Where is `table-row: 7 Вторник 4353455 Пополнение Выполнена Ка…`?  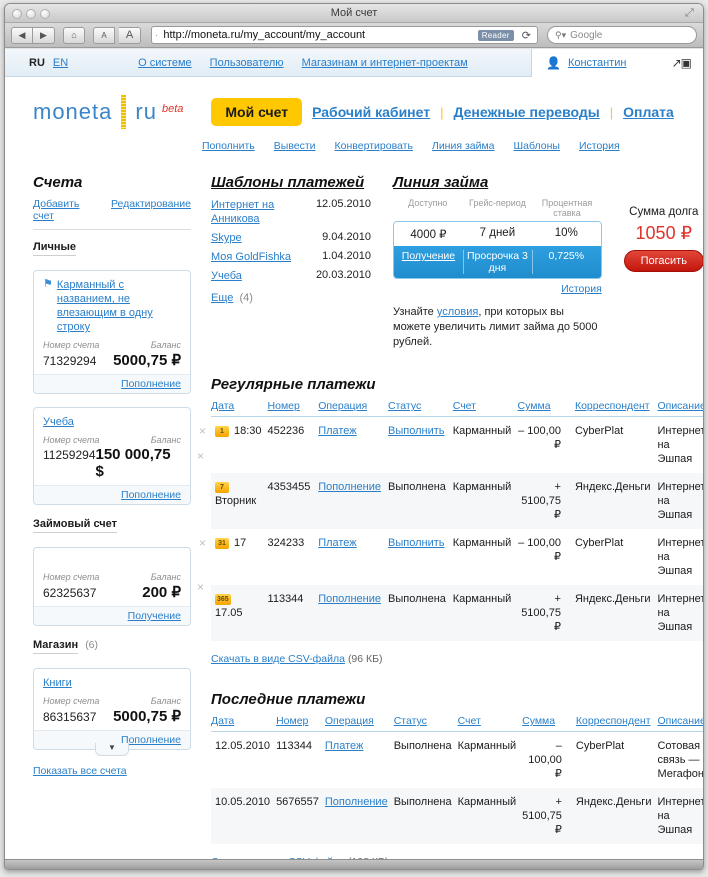
table-row: 7 Вторник 4353455 Пополнение Выполнена Ка… is located at coordinates (457, 501).